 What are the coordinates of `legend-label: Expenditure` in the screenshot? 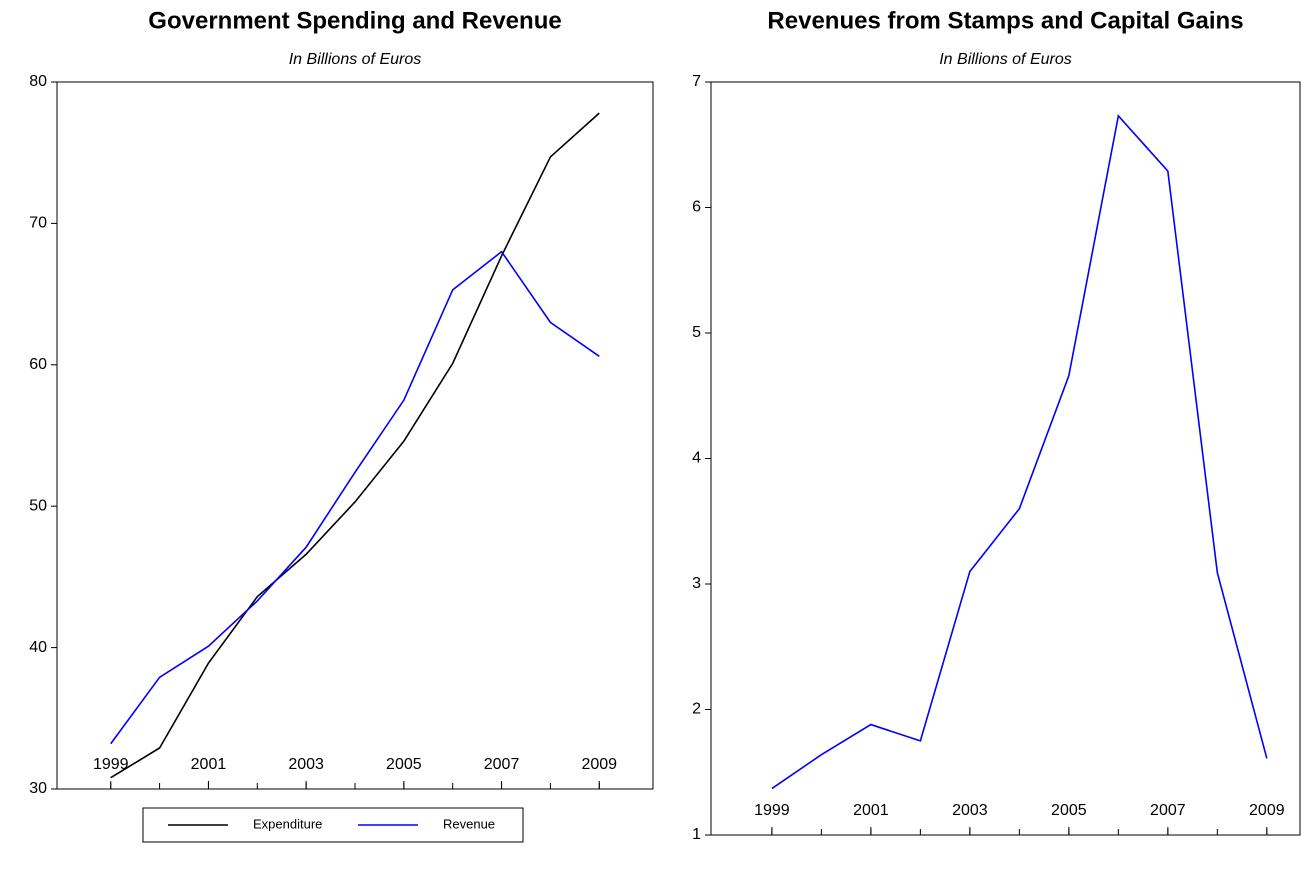 It's located at (287, 823).